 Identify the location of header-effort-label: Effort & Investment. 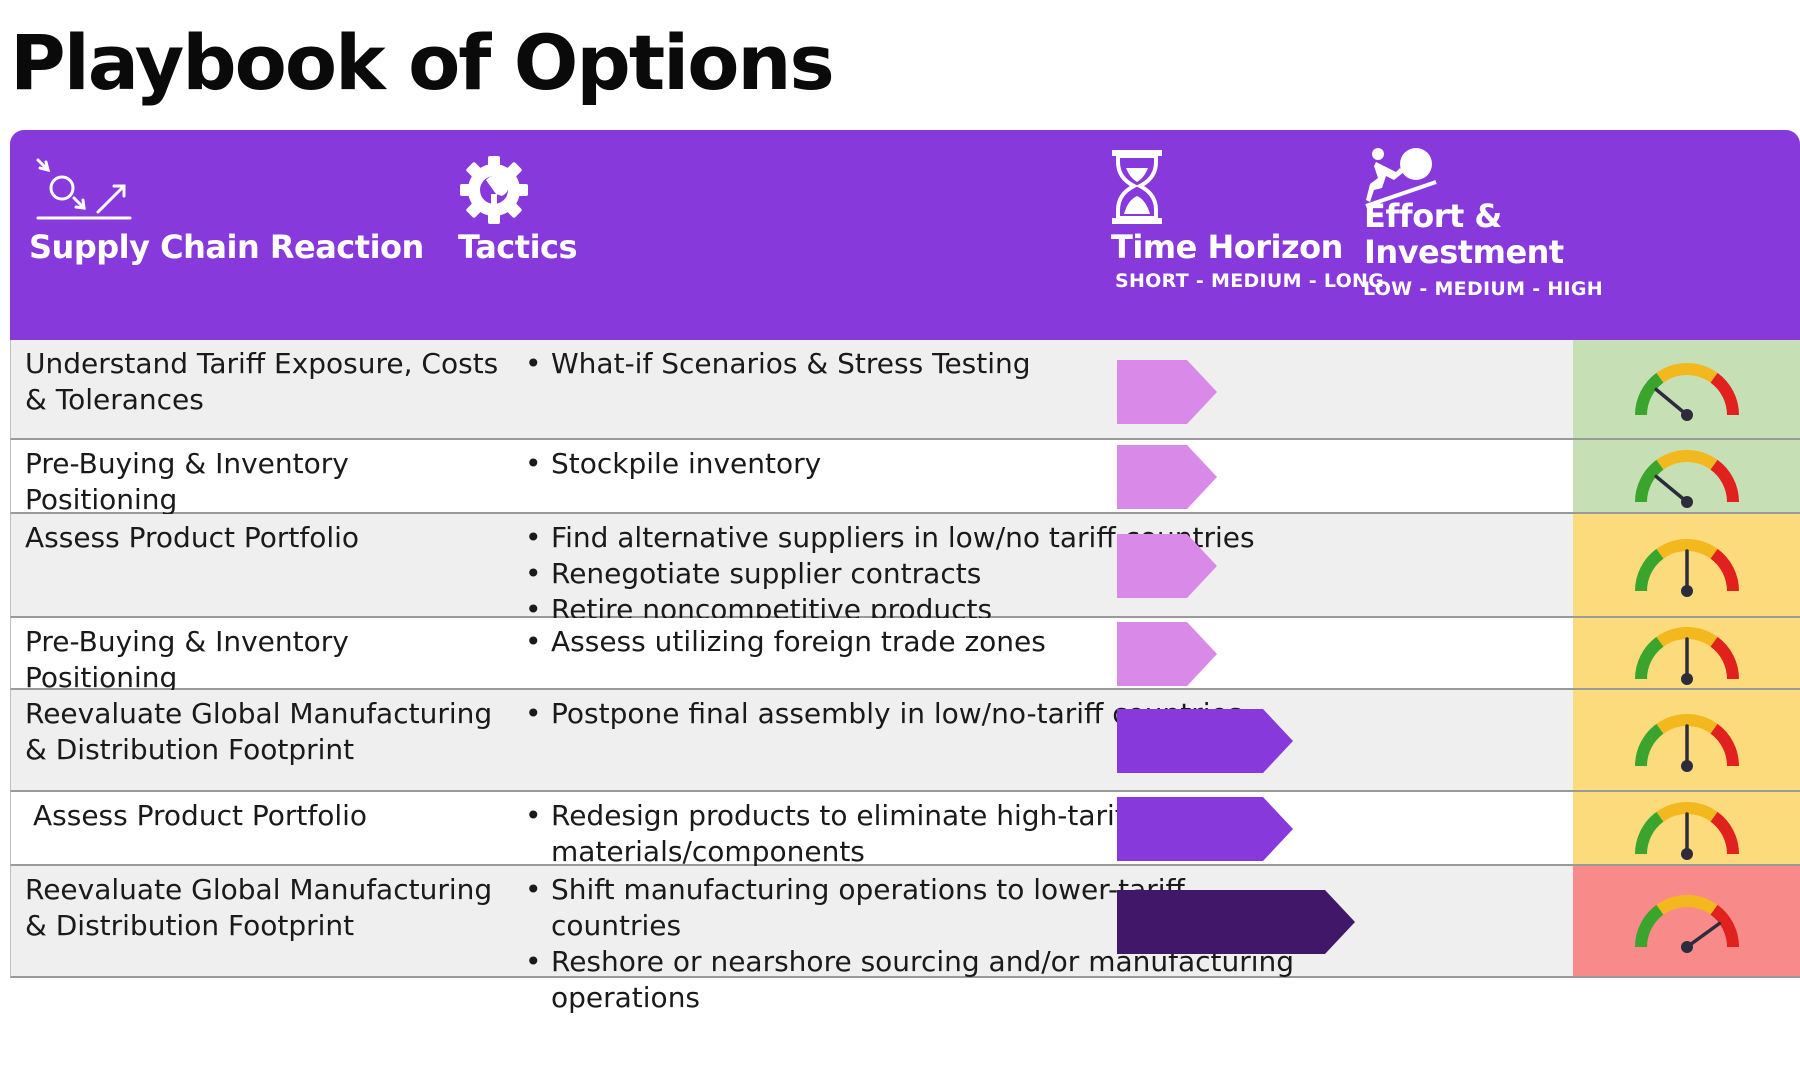
(1464, 234).